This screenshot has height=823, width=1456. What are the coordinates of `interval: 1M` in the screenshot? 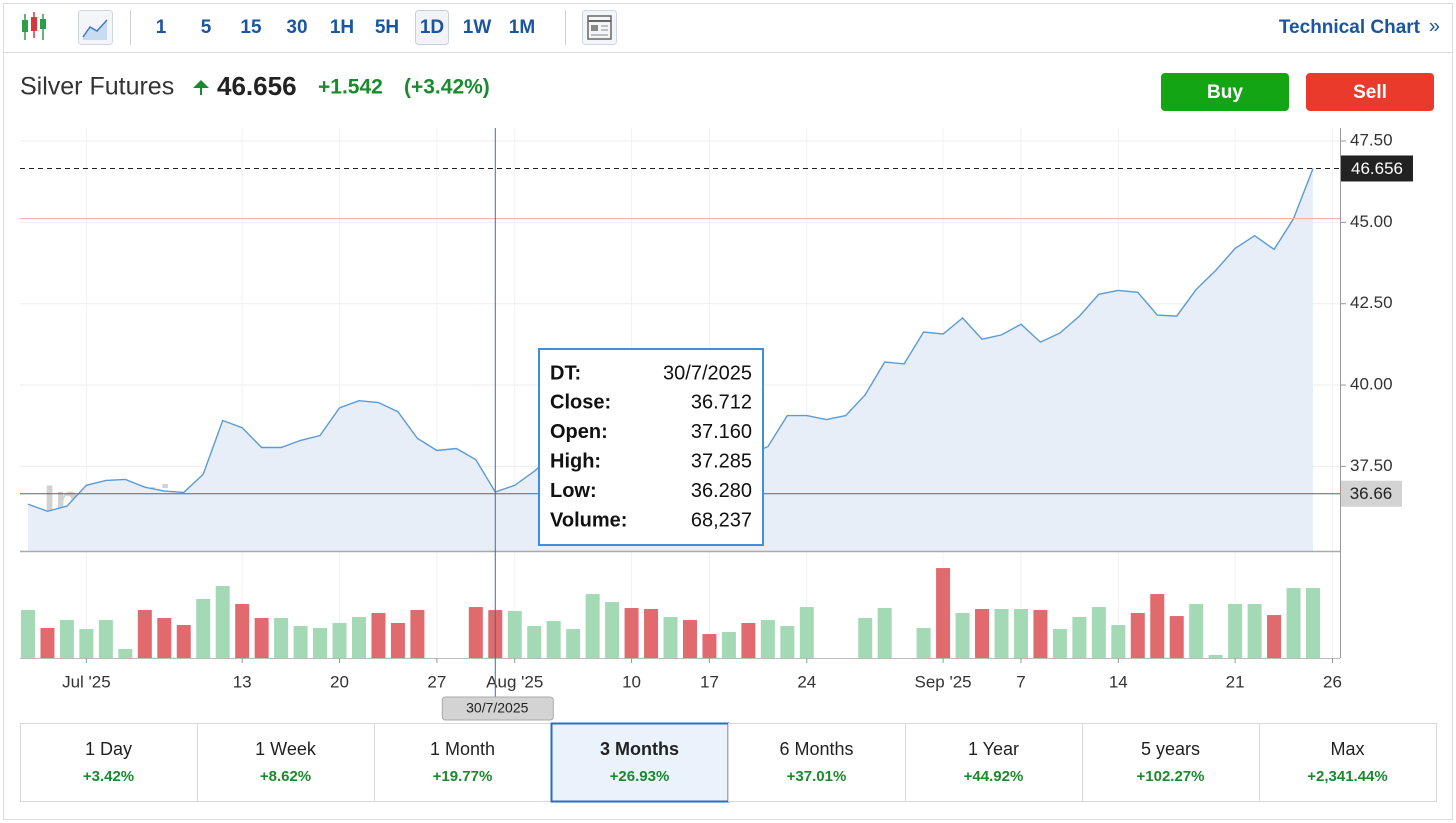 It's located at (522, 27).